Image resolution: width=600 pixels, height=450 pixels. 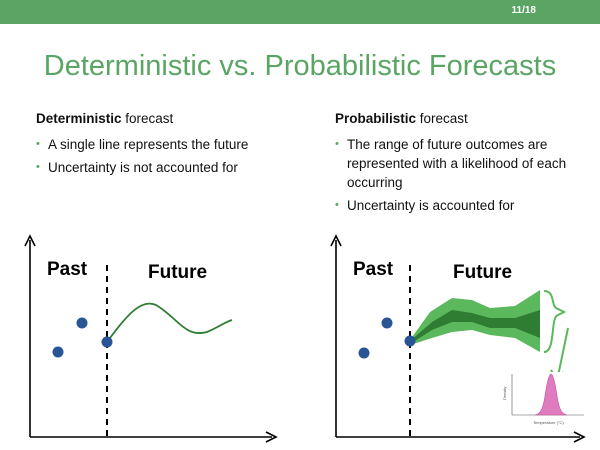 What do you see at coordinates (161, 167) in the screenshot?
I see `bullet-item: Uncertainty is not accounted for` at bounding box center [161, 167].